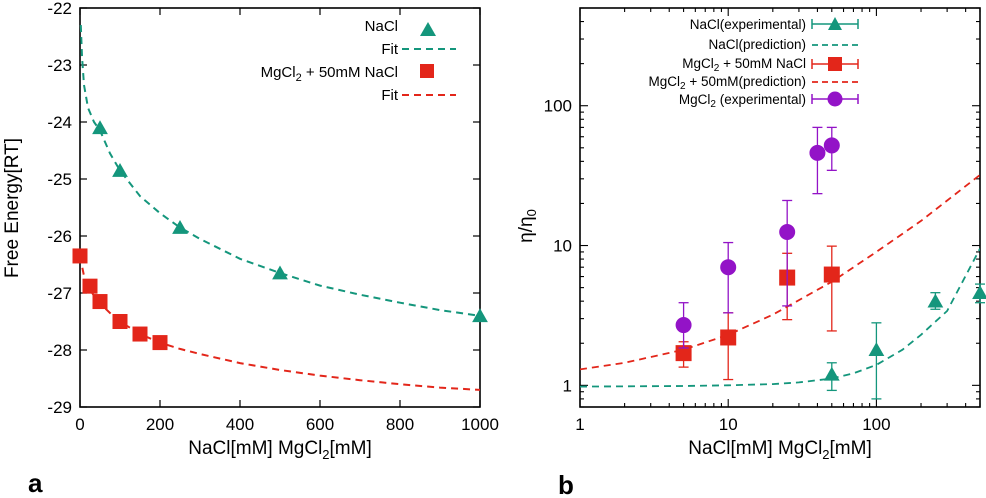 Image resolution: width=986 pixels, height=498 pixels. Describe the element at coordinates (358, 61) in the screenshot. I see `panel-a-legend: NaCl Fit MgCl2 + 50mM NaCl Fit` at that location.